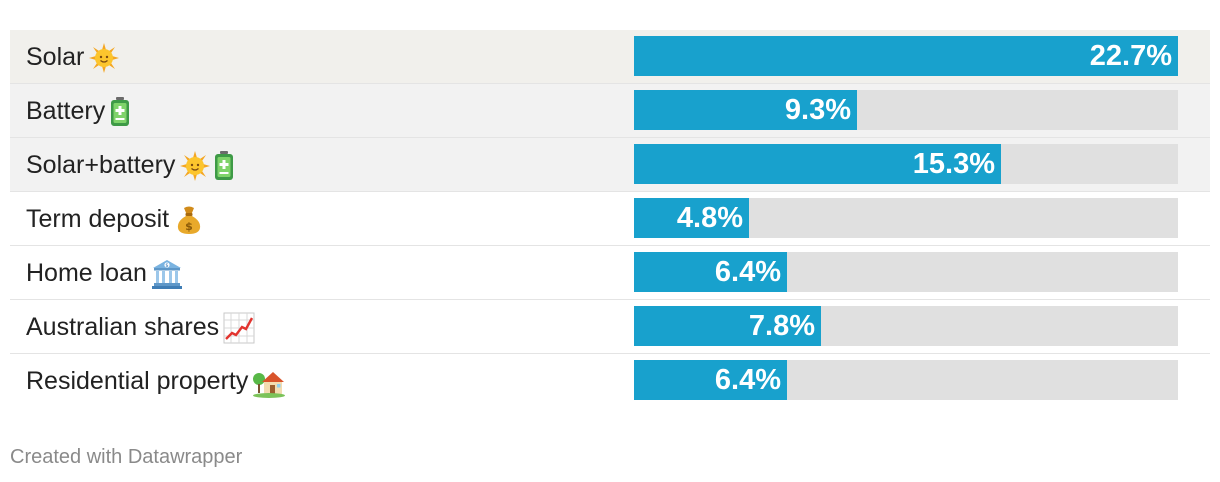 This screenshot has width=1220, height=482. I want to click on bar-value-label: 15.3%, so click(953, 164).